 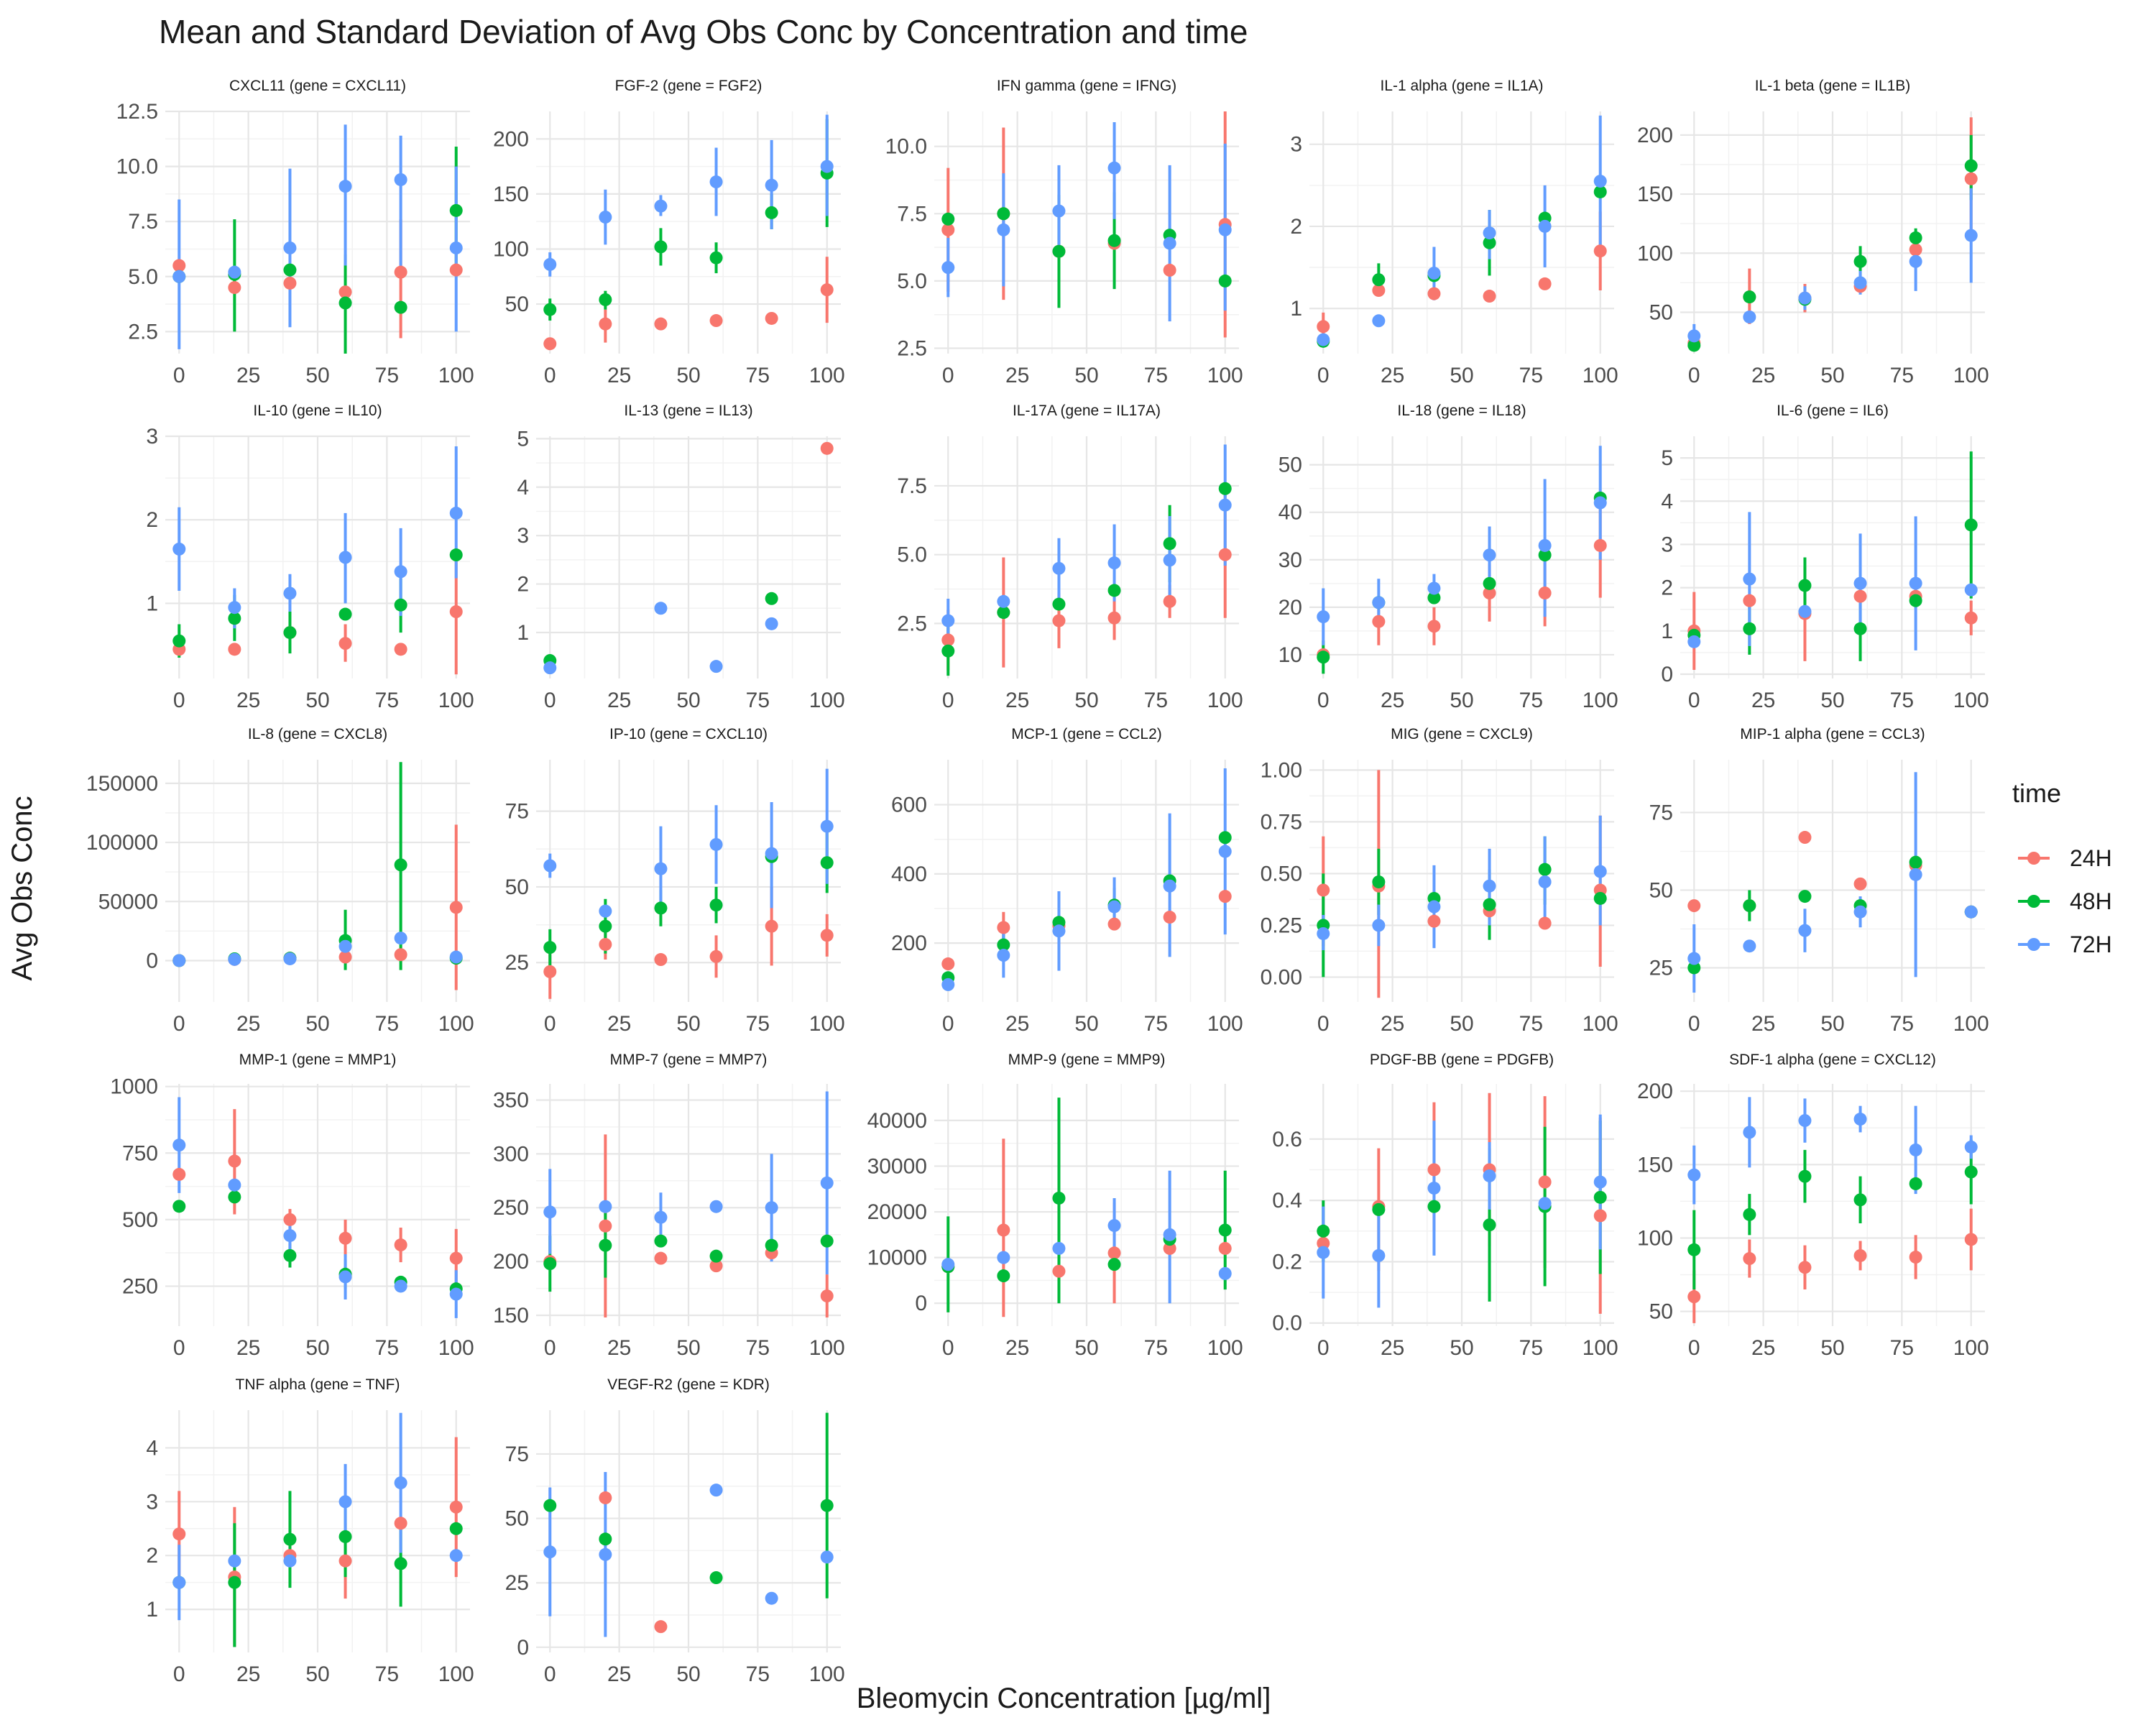 I want to click on x-tick-label: 100, so click(x=456, y=700).